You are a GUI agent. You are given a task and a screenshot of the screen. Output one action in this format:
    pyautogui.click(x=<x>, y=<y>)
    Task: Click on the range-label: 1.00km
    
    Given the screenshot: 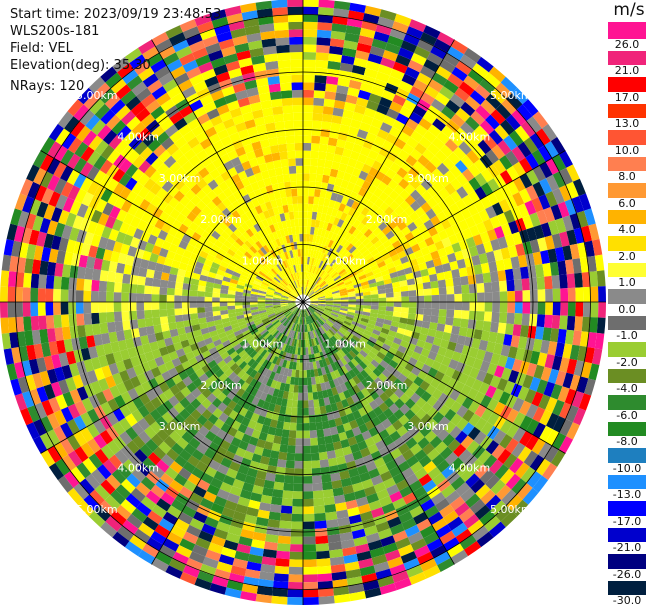 What is the action you would take?
    pyautogui.click(x=263, y=261)
    